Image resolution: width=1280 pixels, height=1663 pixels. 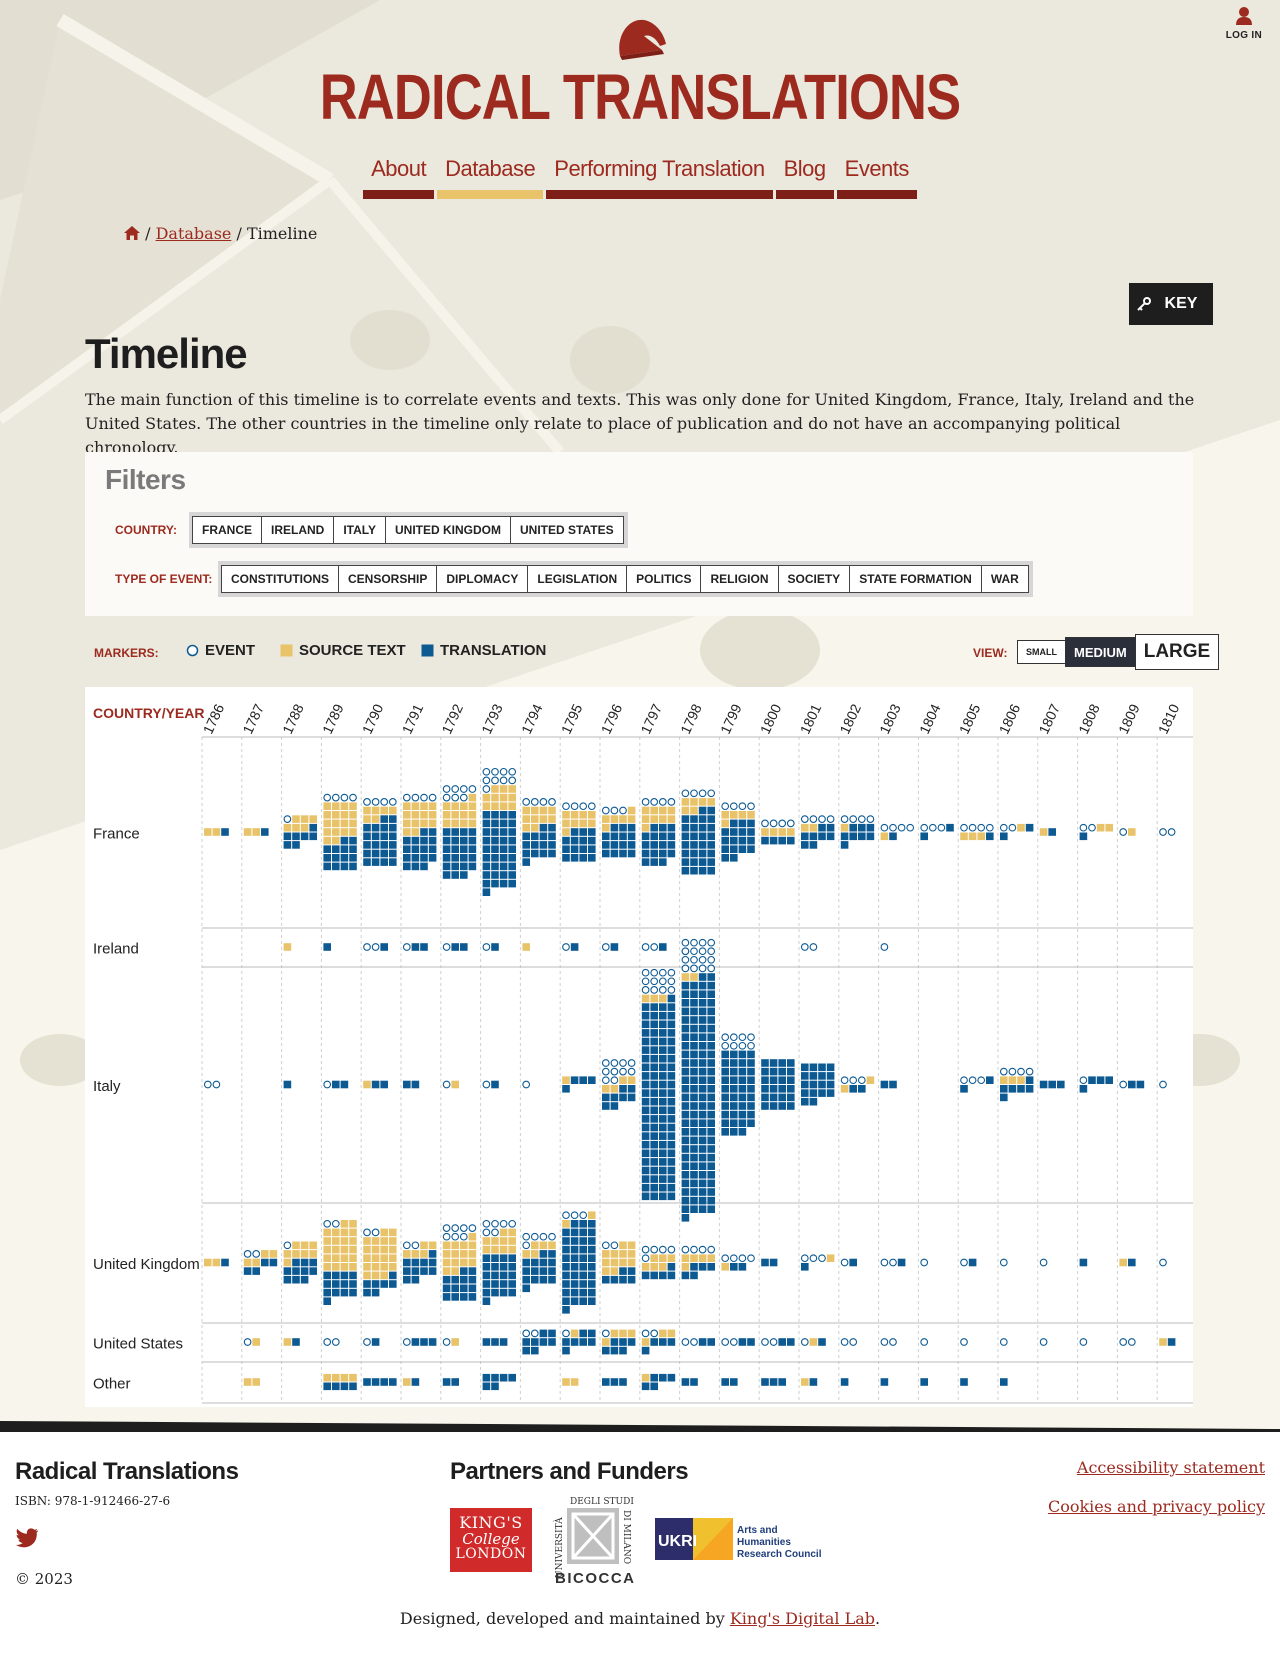 What do you see at coordinates (1041, 652) in the screenshot?
I see `view-small-button: SMALL` at bounding box center [1041, 652].